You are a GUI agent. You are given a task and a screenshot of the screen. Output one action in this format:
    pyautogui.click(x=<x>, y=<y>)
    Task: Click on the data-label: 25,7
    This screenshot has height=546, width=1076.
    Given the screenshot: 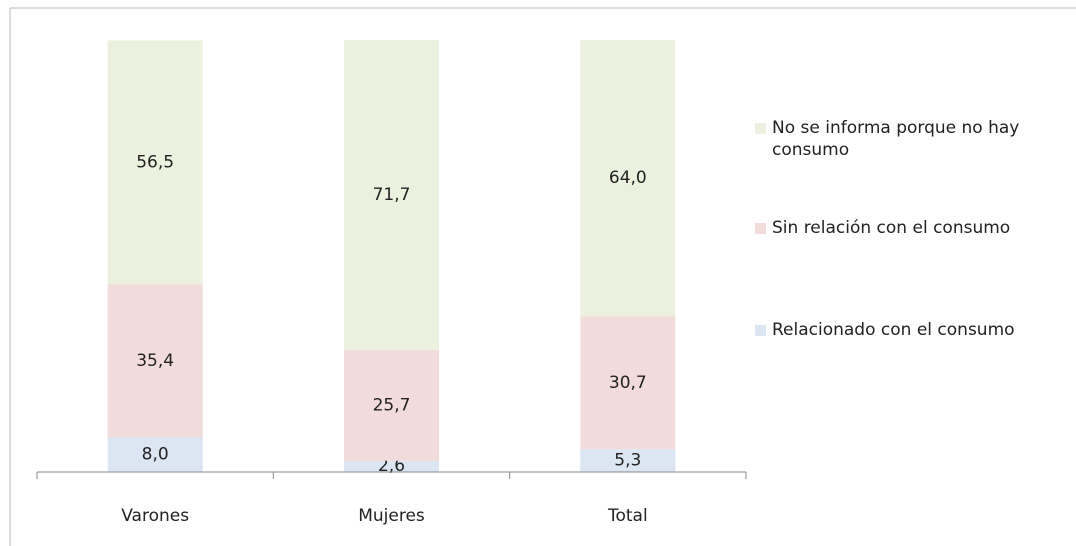 What is the action you would take?
    pyautogui.click(x=392, y=405)
    